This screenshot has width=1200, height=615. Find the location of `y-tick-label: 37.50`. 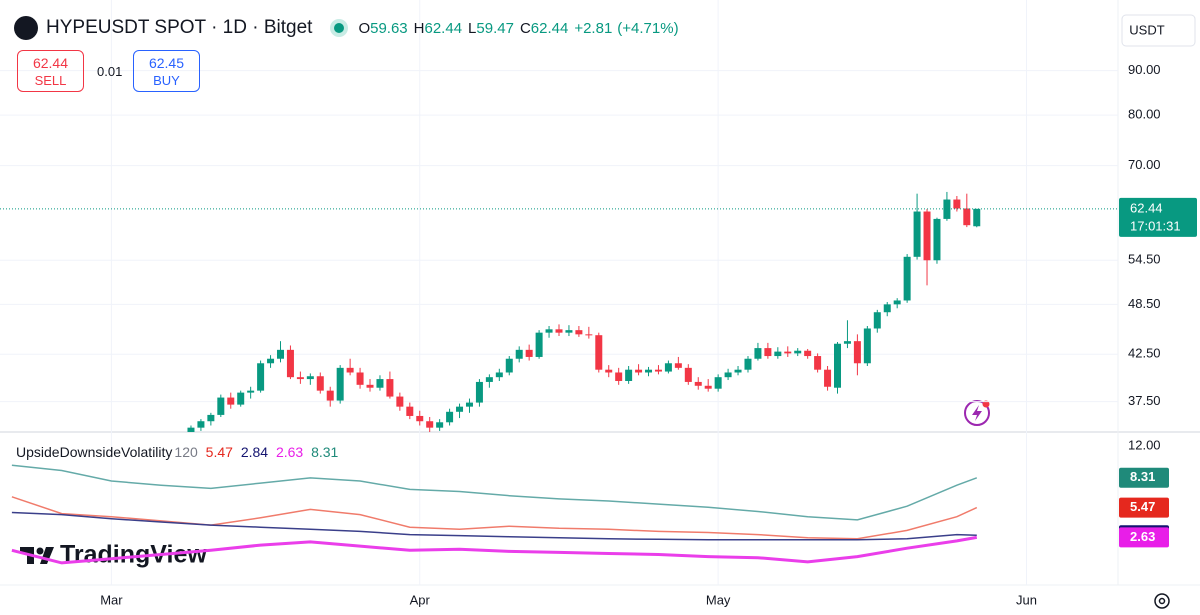

y-tick-label: 37.50 is located at coordinates (1144, 400).